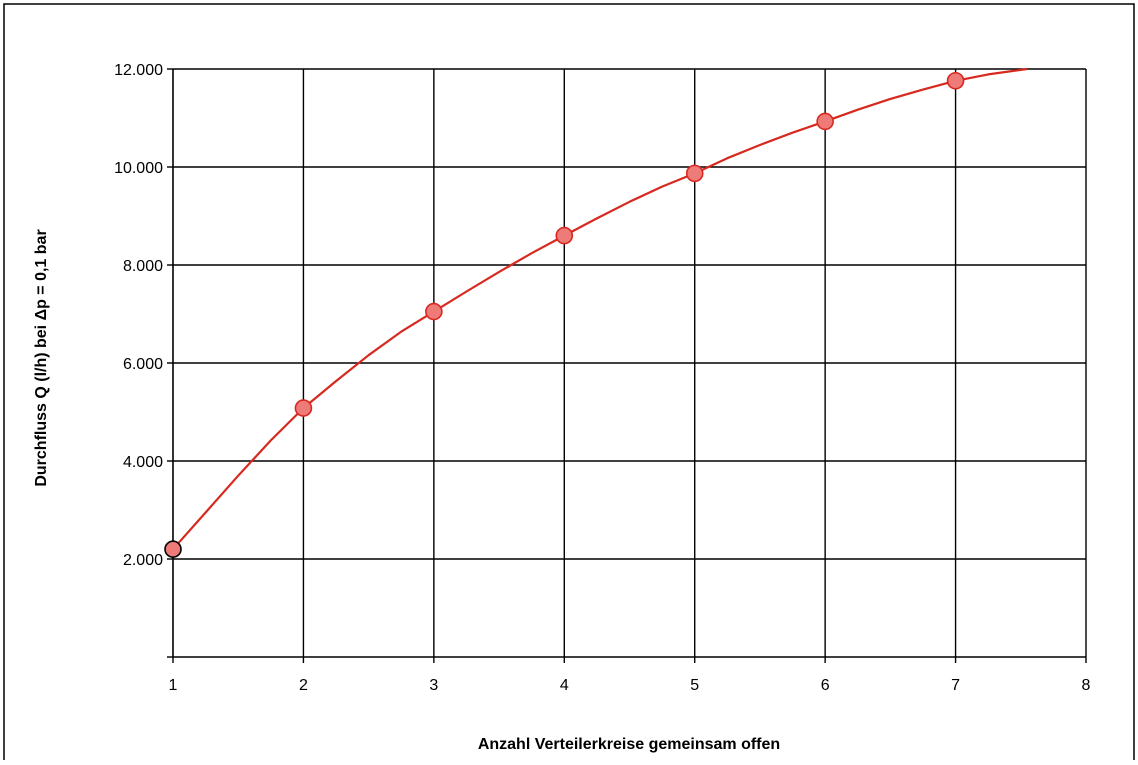  What do you see at coordinates (694, 685) in the screenshot?
I see `x-tick-label: 5` at bounding box center [694, 685].